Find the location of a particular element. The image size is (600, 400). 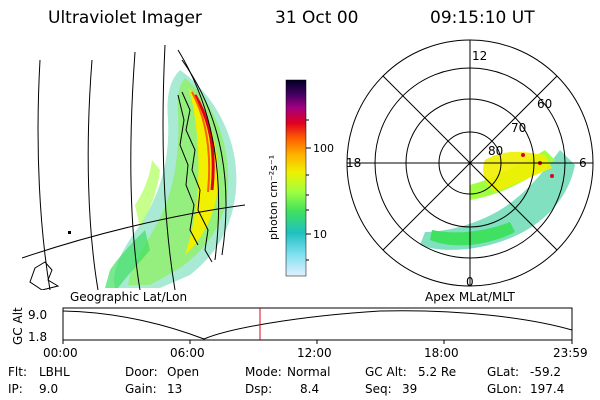

x-tick-0000: 00:00 is located at coordinates (60, 353).